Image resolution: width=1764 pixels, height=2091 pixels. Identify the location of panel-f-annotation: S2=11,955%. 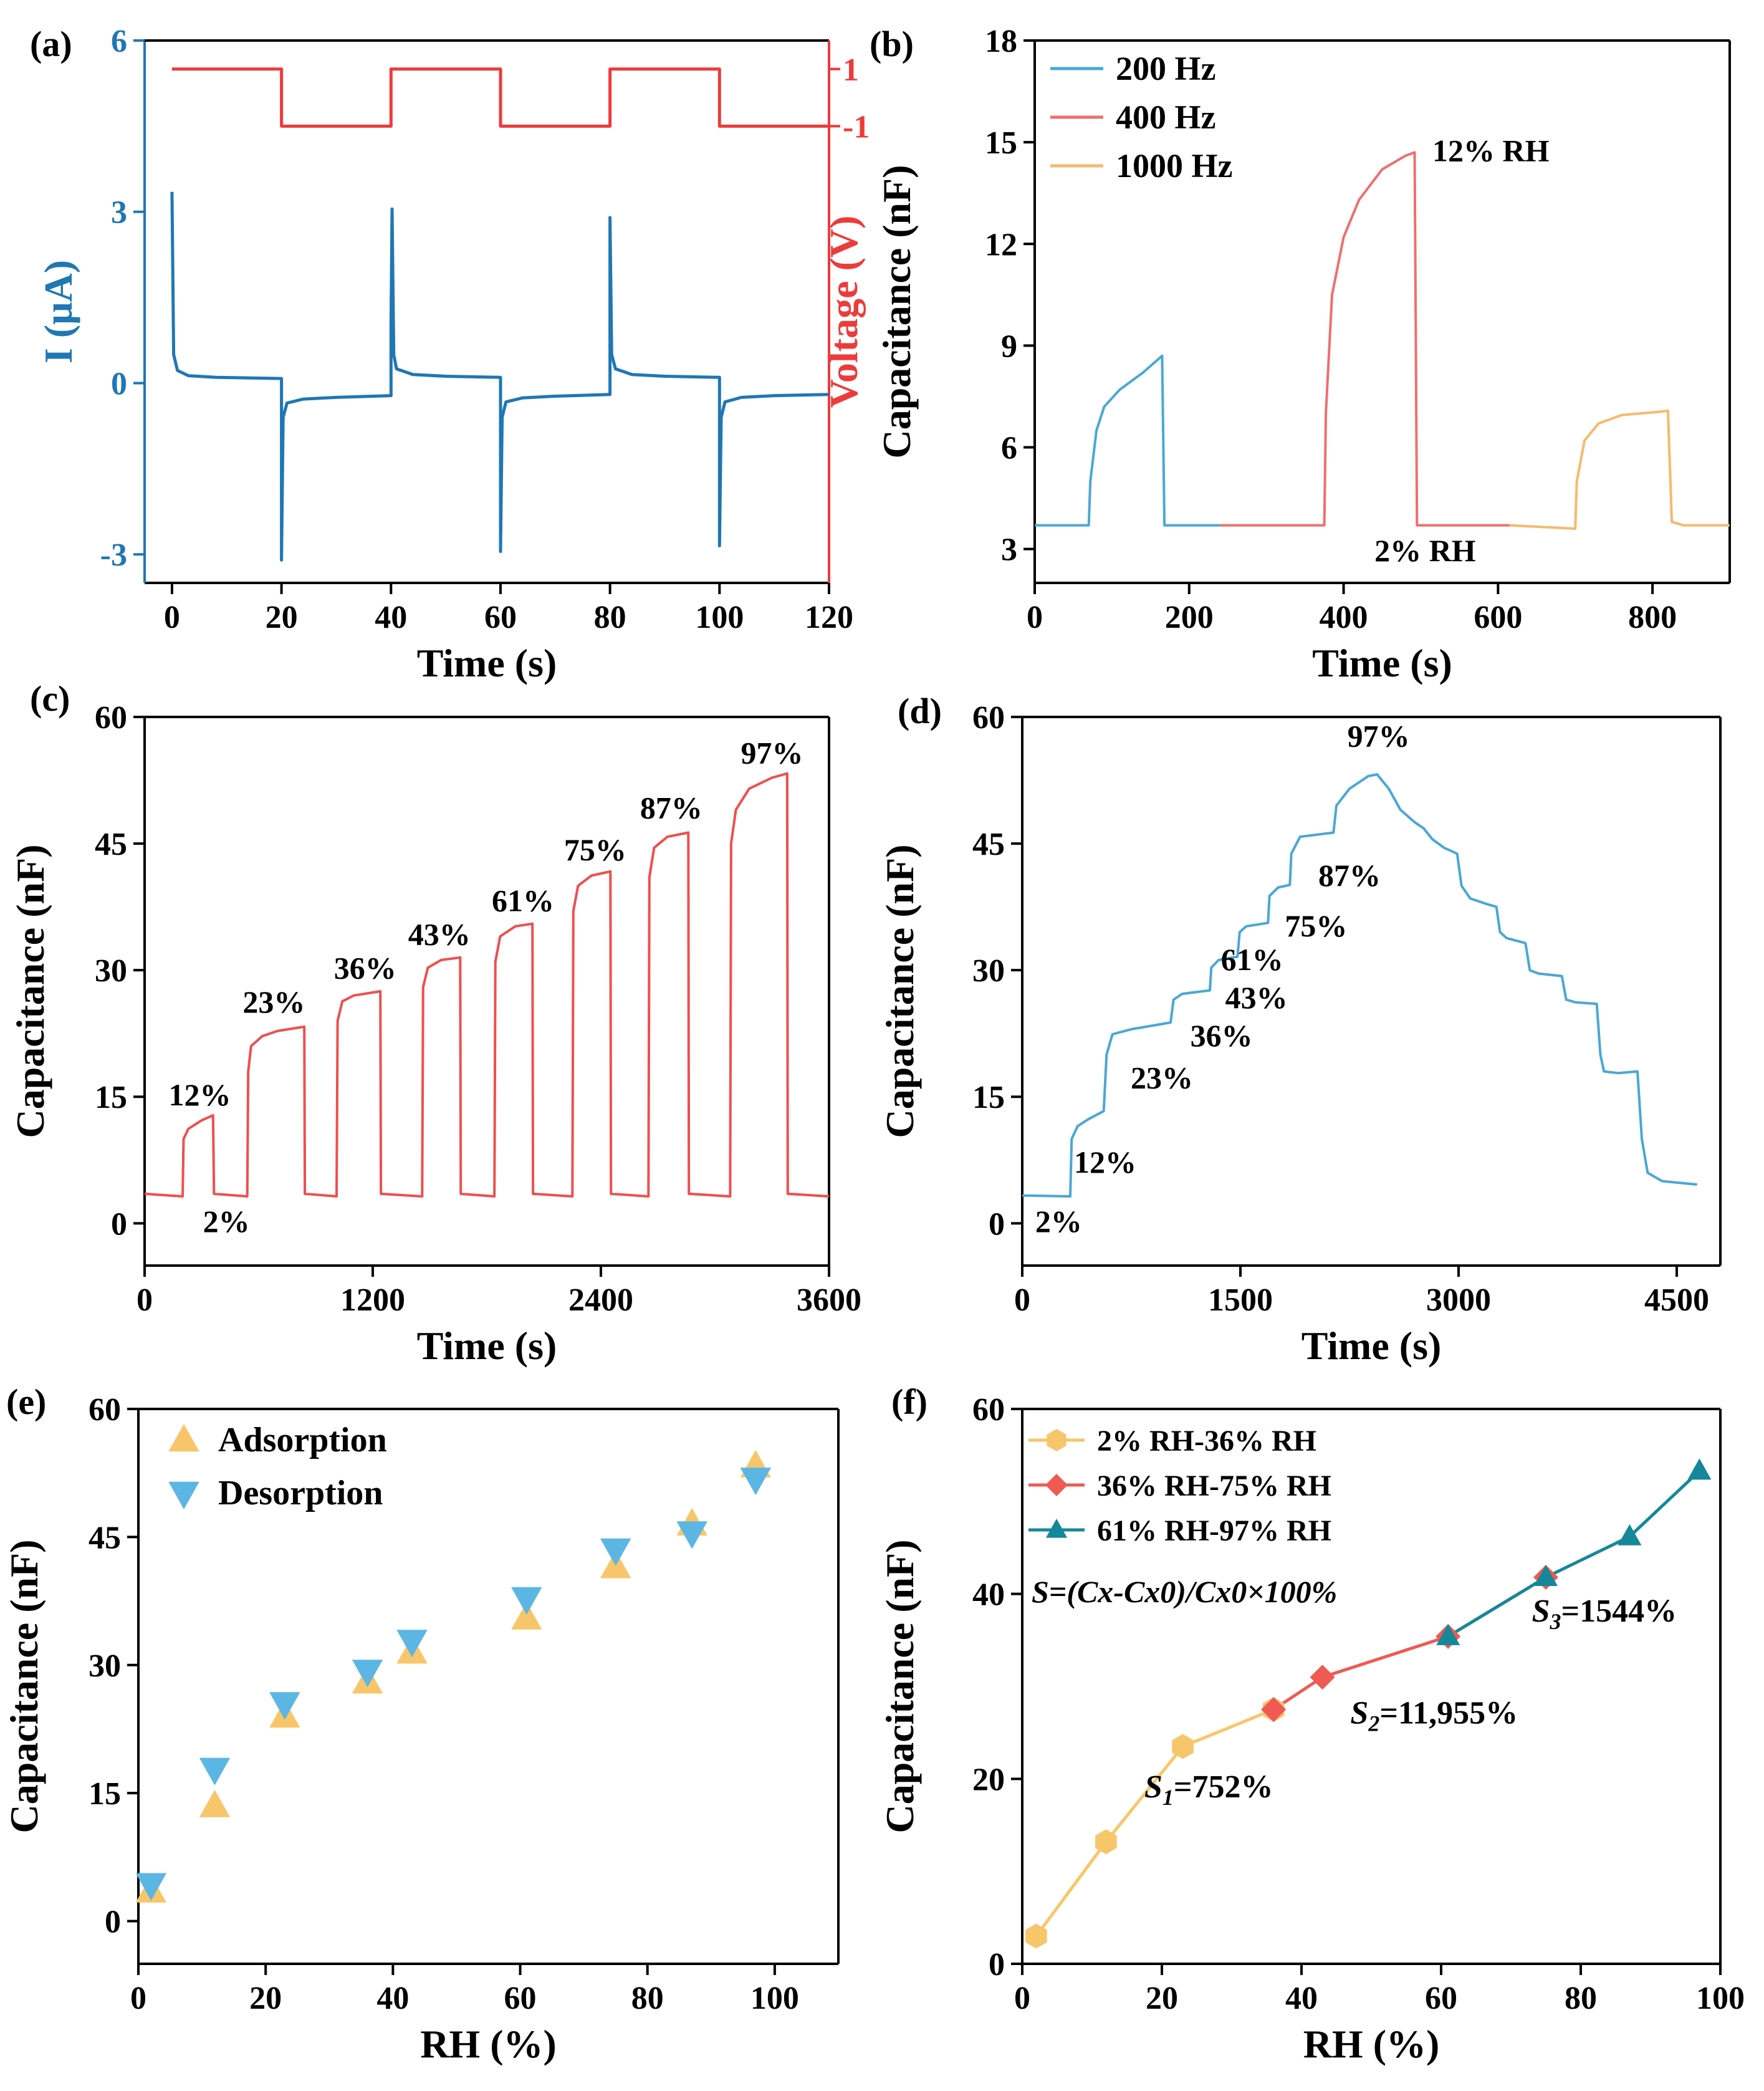
(1434, 1715).